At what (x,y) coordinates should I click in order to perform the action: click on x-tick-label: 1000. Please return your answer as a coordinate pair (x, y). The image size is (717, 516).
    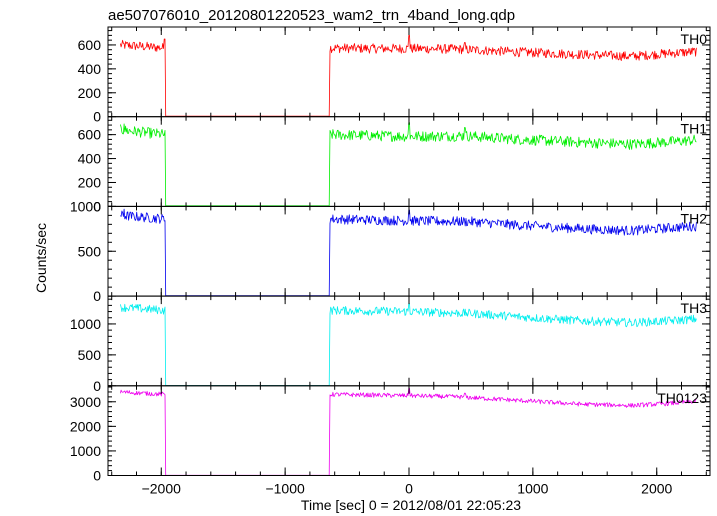
    Looking at the image, I should click on (532, 489).